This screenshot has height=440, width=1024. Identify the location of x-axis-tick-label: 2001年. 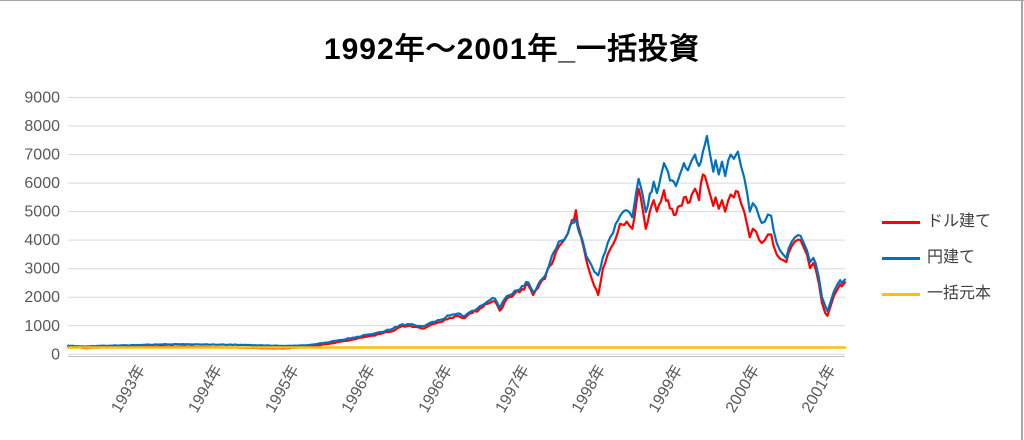
(818, 389).